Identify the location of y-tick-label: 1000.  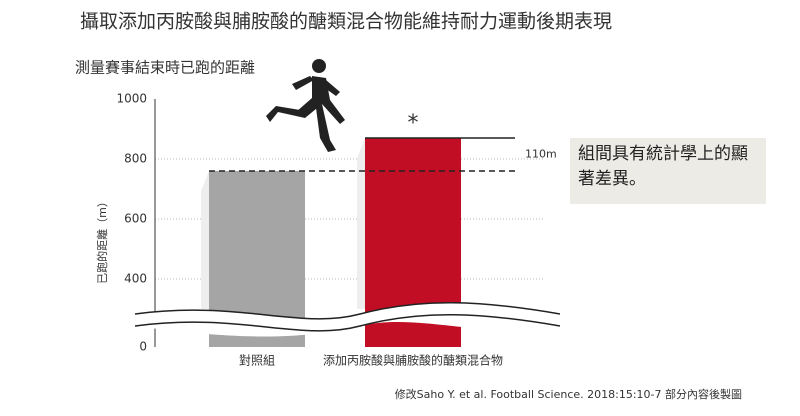
(131, 99).